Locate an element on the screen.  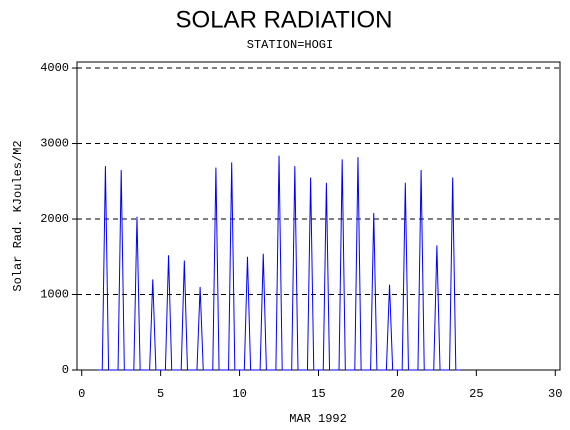
y-axis-label: Solar Rad. KJoules/M2 is located at coordinates (18, 215).